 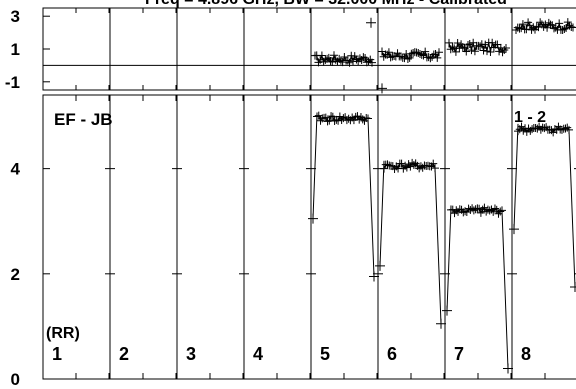 What do you see at coordinates (459, 354) in the screenshot?
I see `panel-number-label: 7` at bounding box center [459, 354].